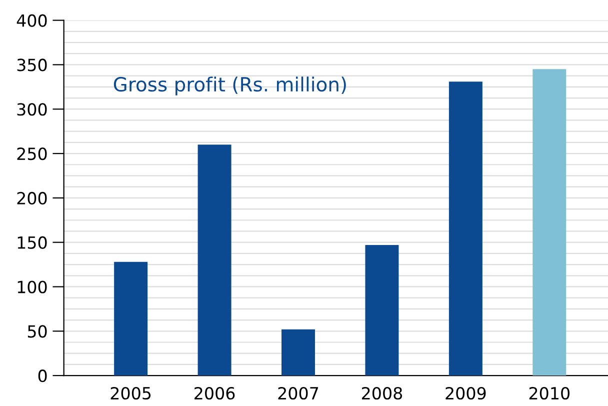 This screenshot has width=608, height=406. Describe the element at coordinates (549, 393) in the screenshot. I see `x-tick-label: 2010` at that location.